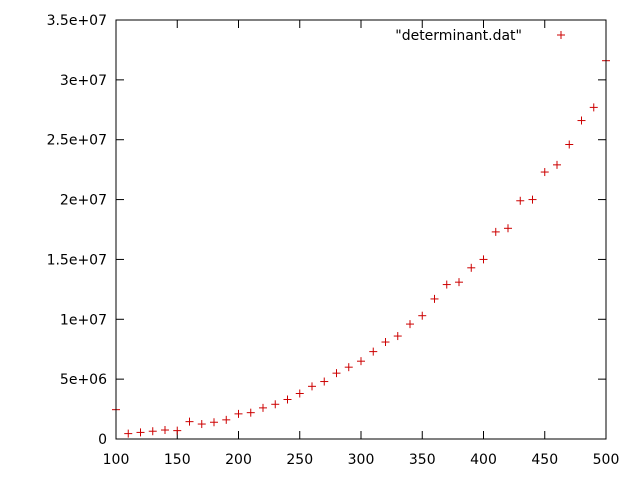 The height and width of the screenshot is (480, 640). What do you see at coordinates (177, 460) in the screenshot?
I see `x-tick-label: 150` at bounding box center [177, 460].